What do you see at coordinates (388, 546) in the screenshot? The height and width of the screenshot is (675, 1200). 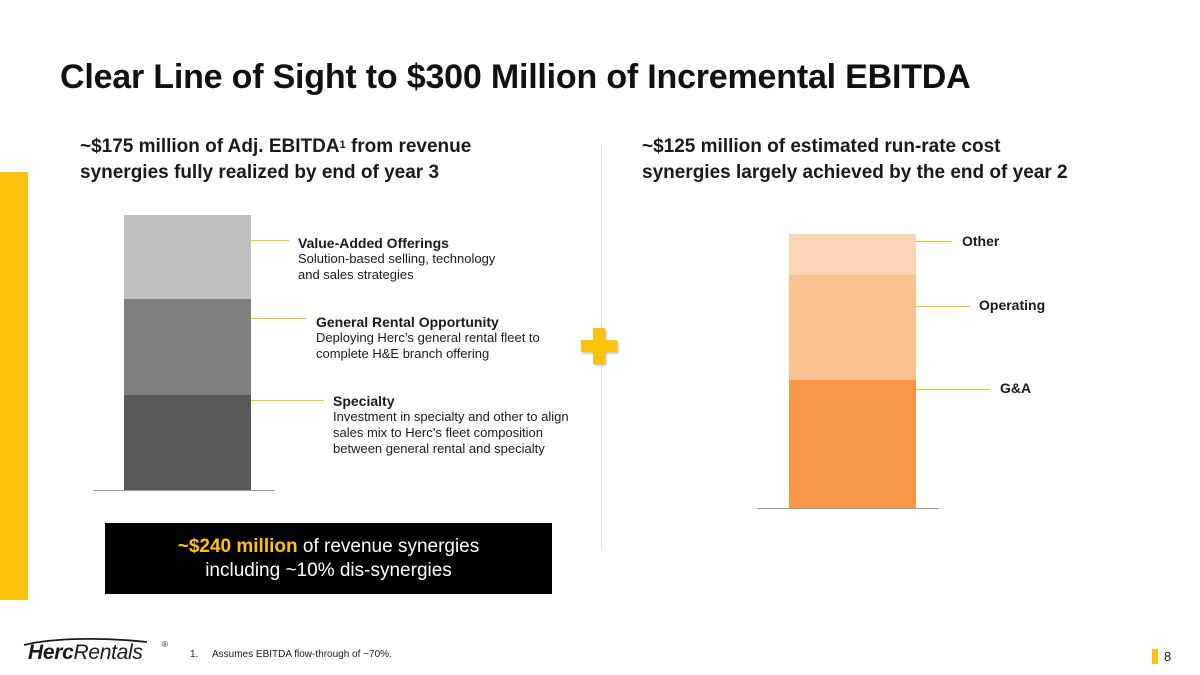 I see `callout-line1-rest: of revenue synergies` at bounding box center [388, 546].